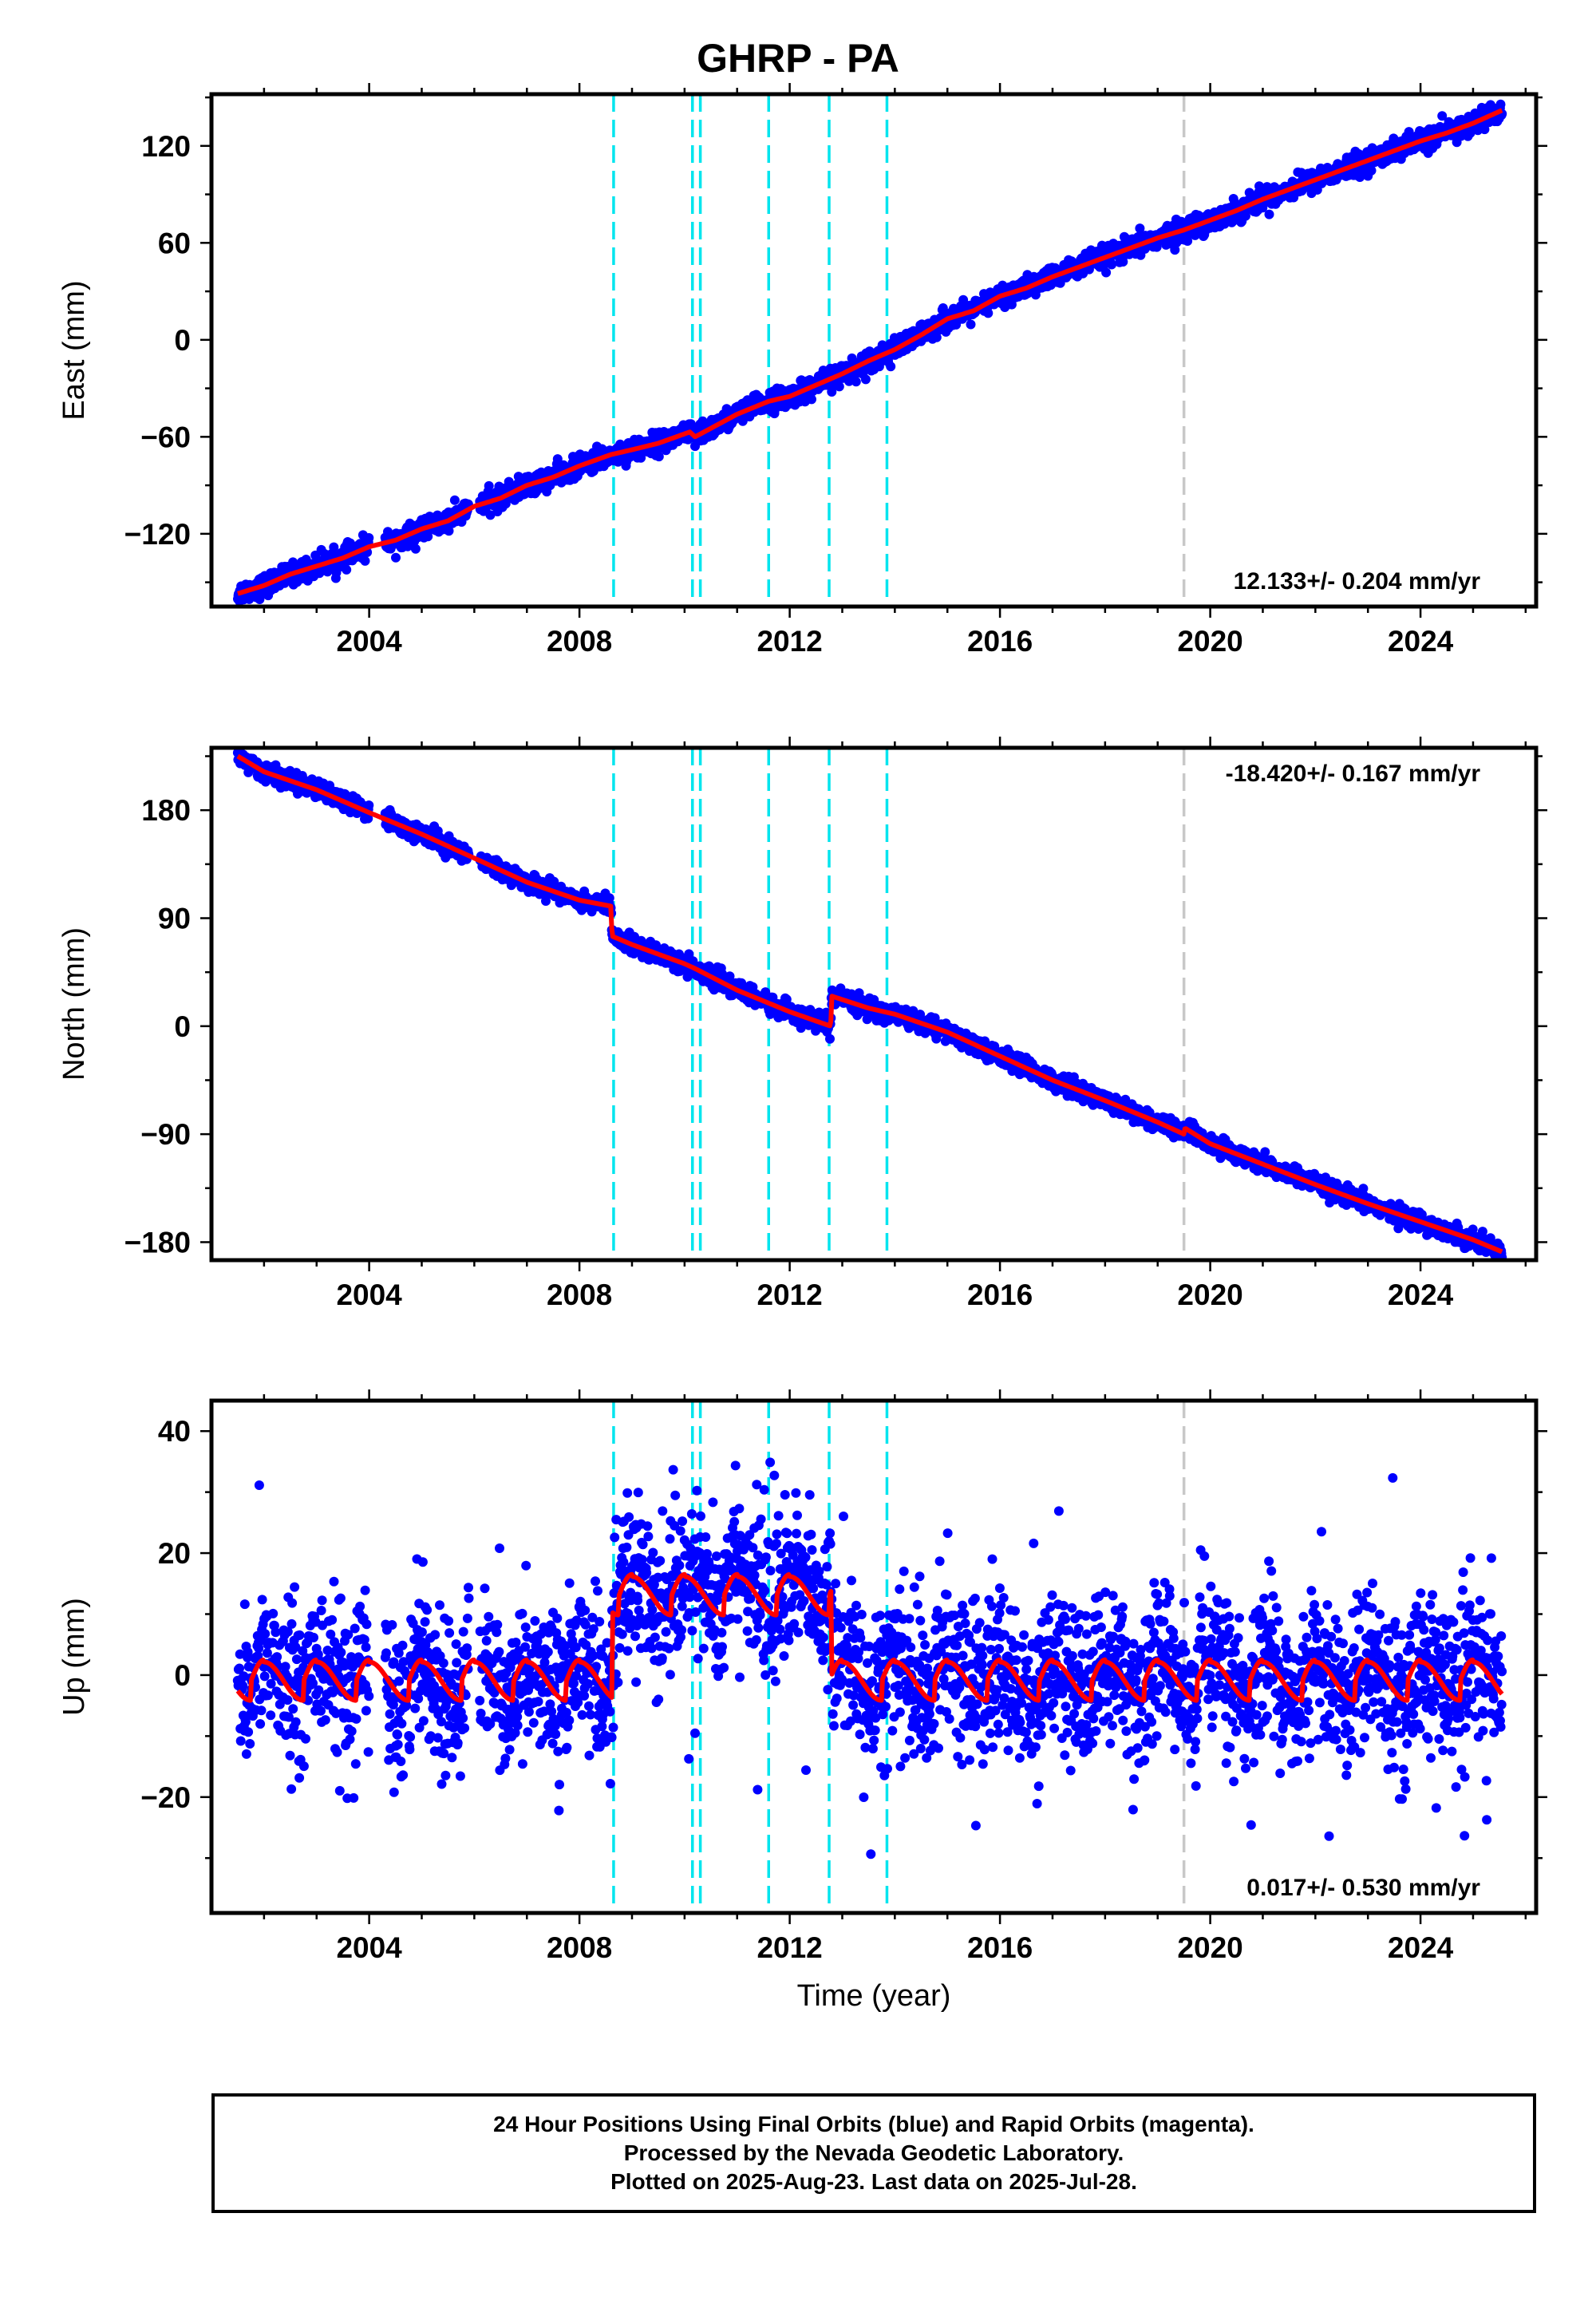 This screenshot has width=1596, height=2316. Describe the element at coordinates (1000, 641) in the screenshot. I see `x-tick-label: 2016` at that location.